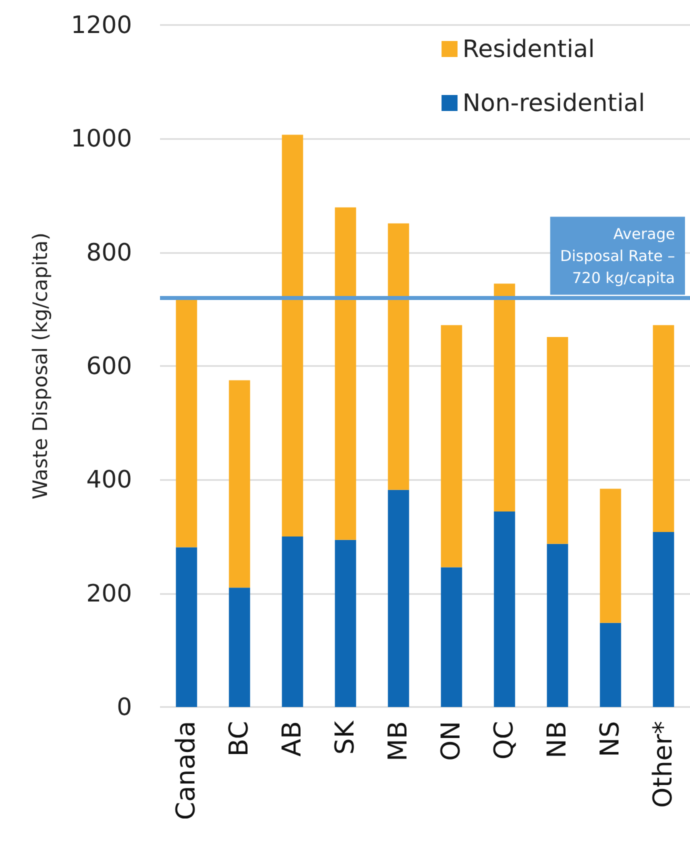 This screenshot has height=847, width=690. I want to click on legend-label: Residential, so click(528, 49).